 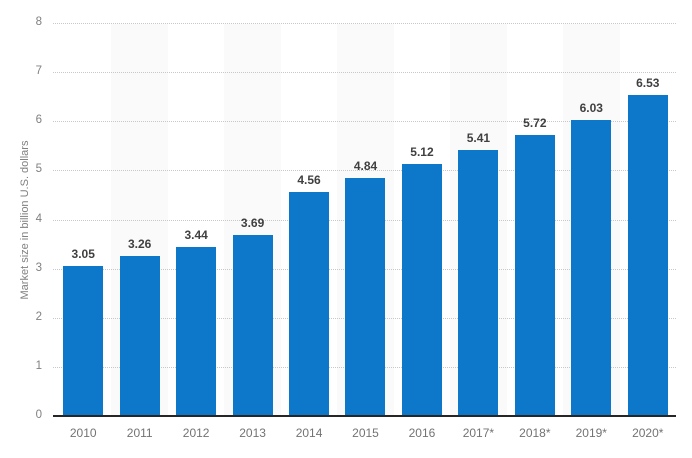 I want to click on x-tick-label: 2018*, so click(x=535, y=433).